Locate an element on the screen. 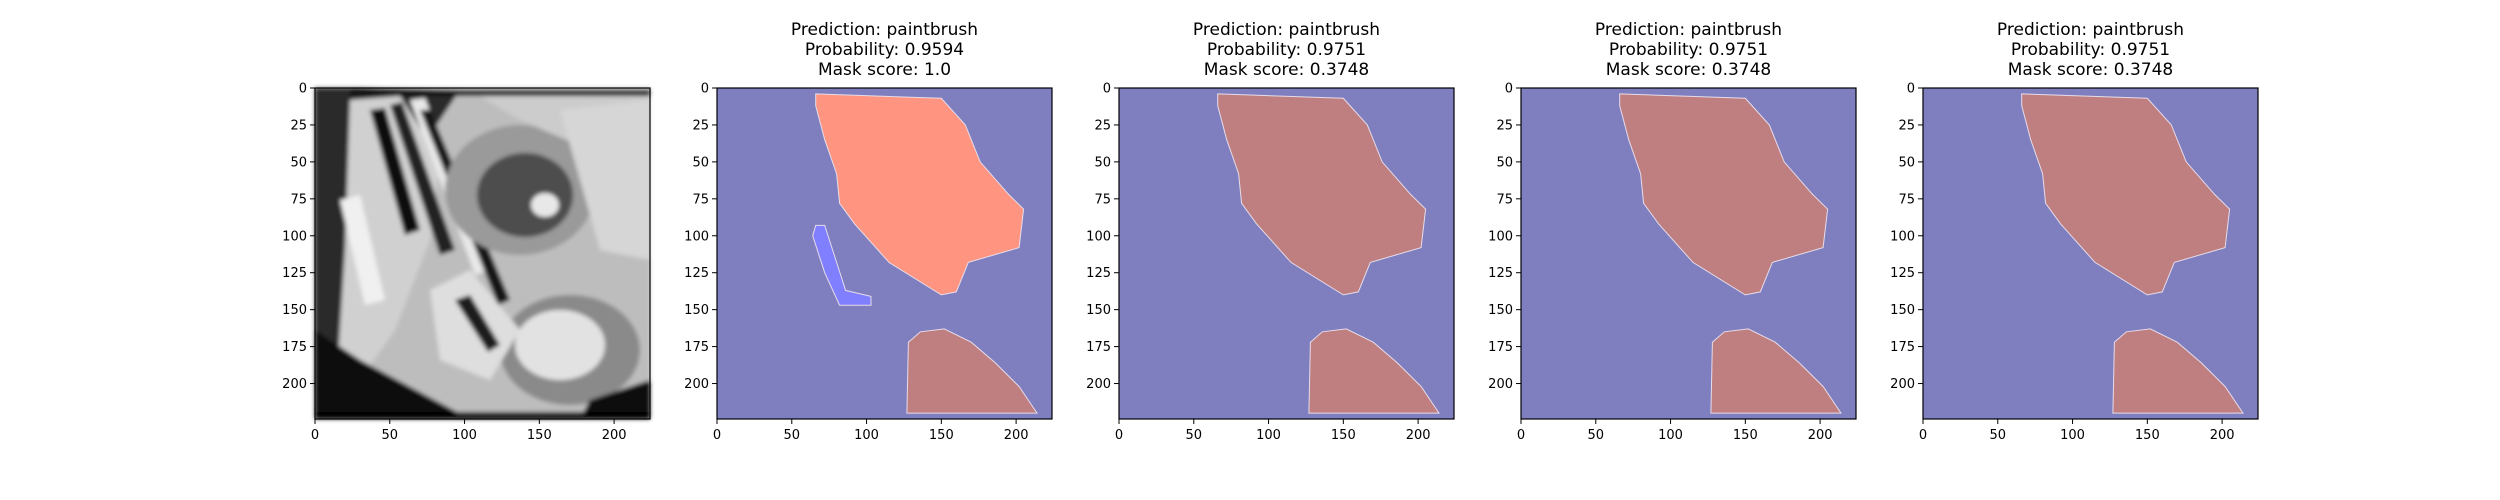  title-line: Mask score: 1.0 is located at coordinates (884, 70).